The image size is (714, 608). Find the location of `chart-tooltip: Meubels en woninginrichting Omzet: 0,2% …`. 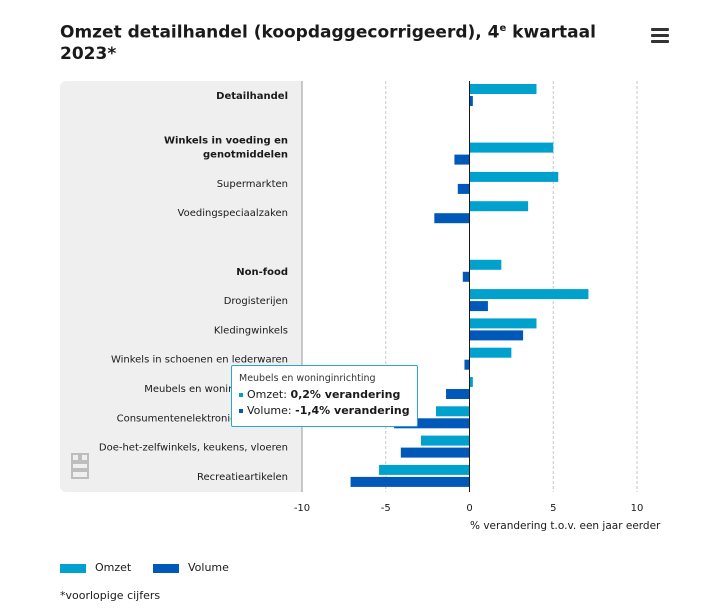

chart-tooltip: Meubels en woninginrichting Omzet: 0,2% … is located at coordinates (324, 396).